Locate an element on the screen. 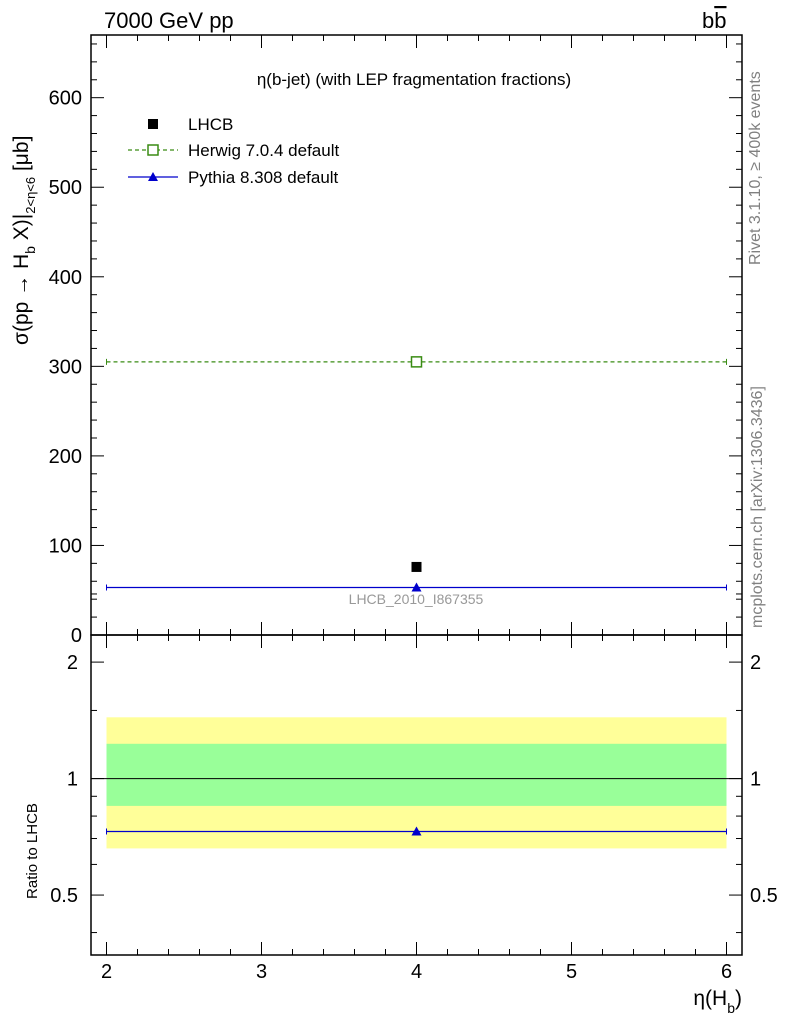  y-tick-label: 300 is located at coordinates (65, 367).